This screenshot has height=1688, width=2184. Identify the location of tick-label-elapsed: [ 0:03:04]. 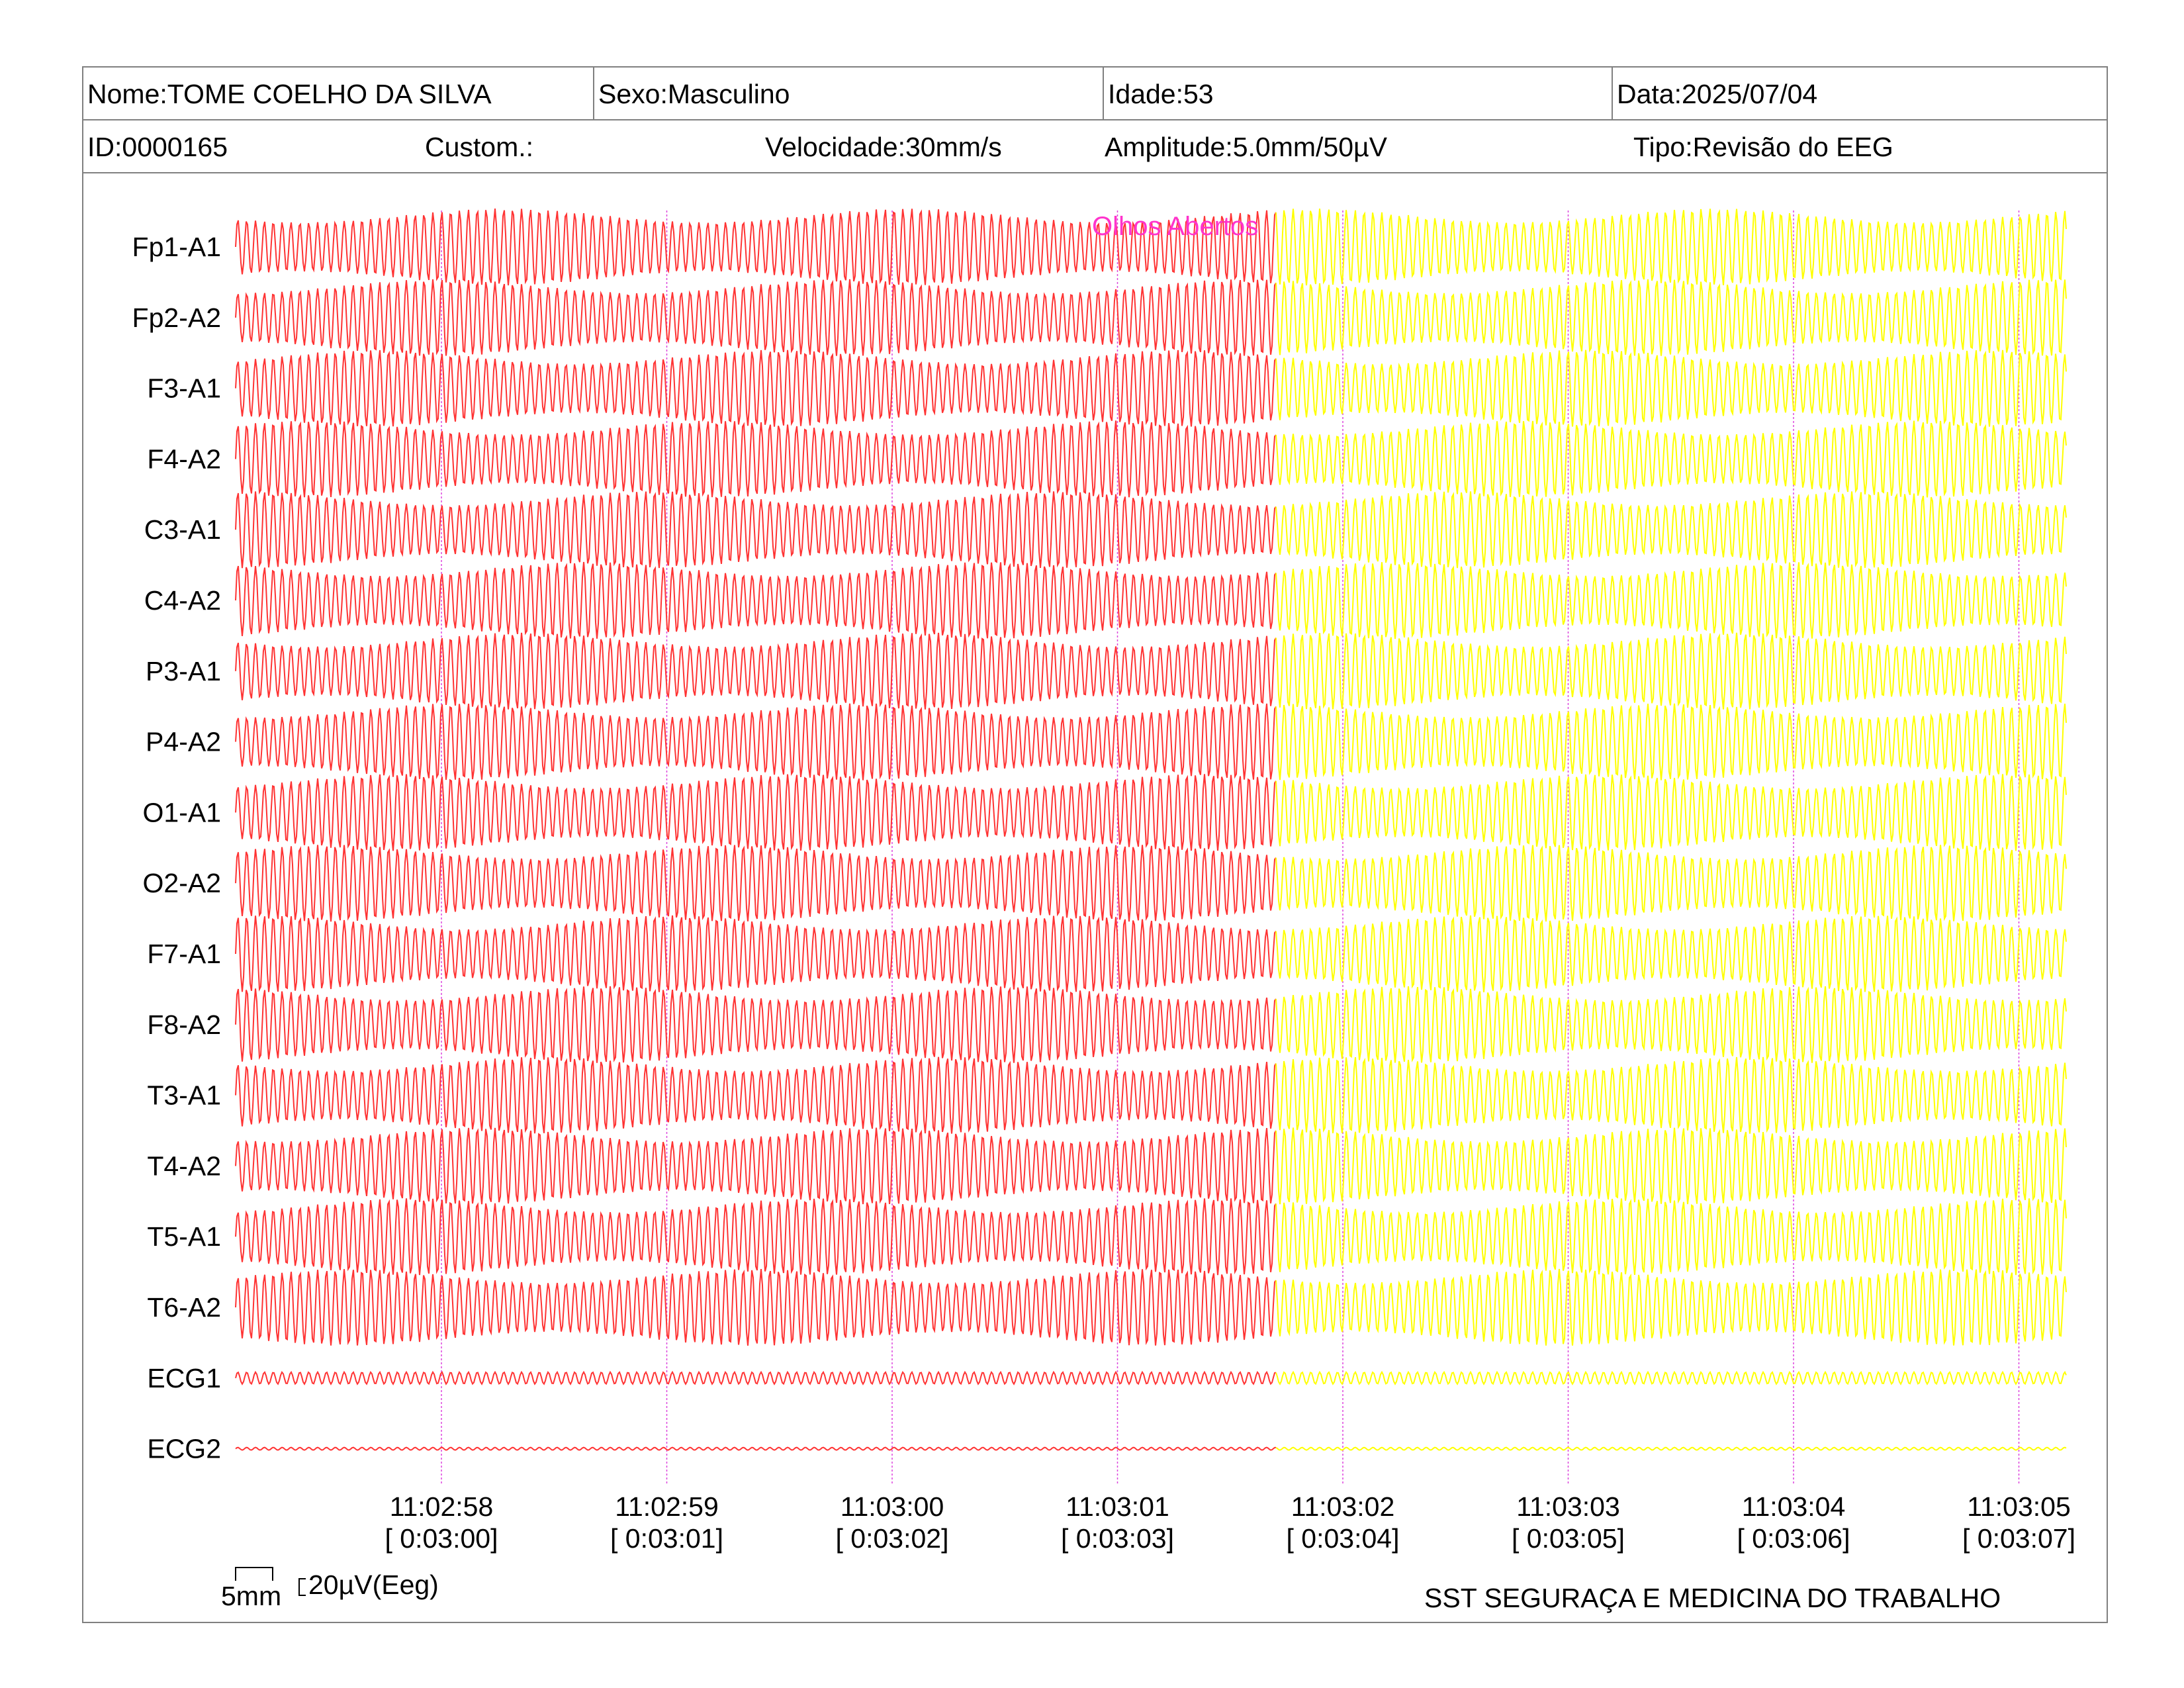
(1343, 1538).